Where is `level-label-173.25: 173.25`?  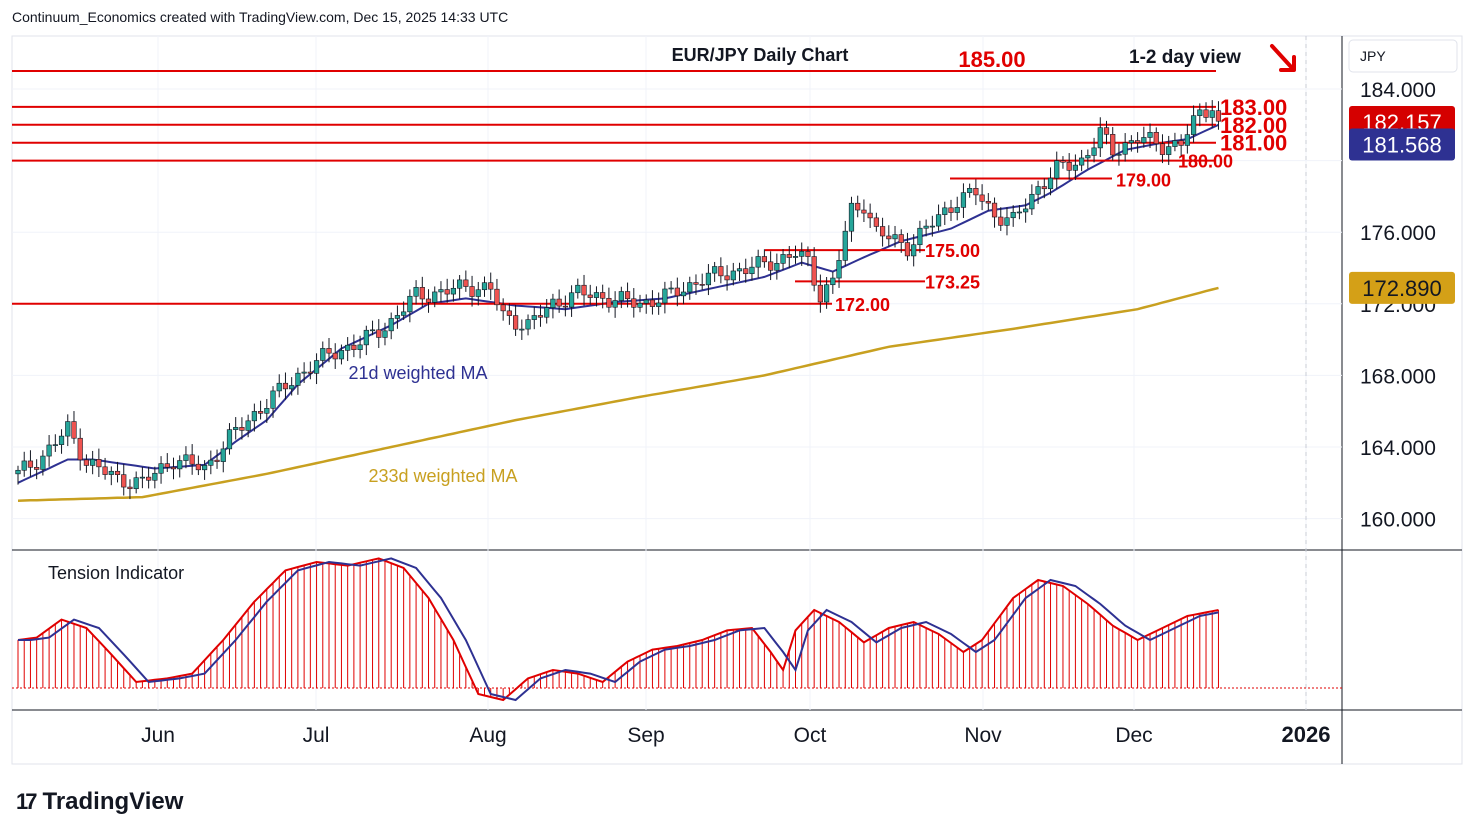 level-label-173.25: 173.25 is located at coordinates (952, 282).